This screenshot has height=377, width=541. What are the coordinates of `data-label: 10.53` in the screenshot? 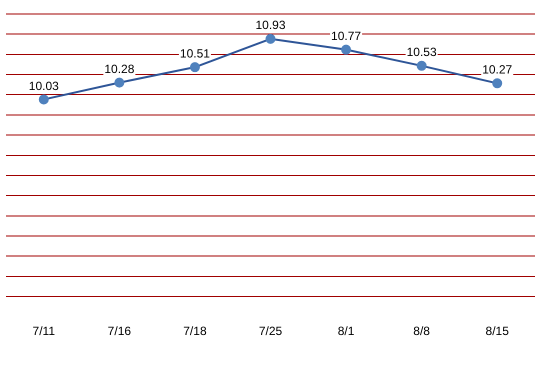 It's located at (421, 52).